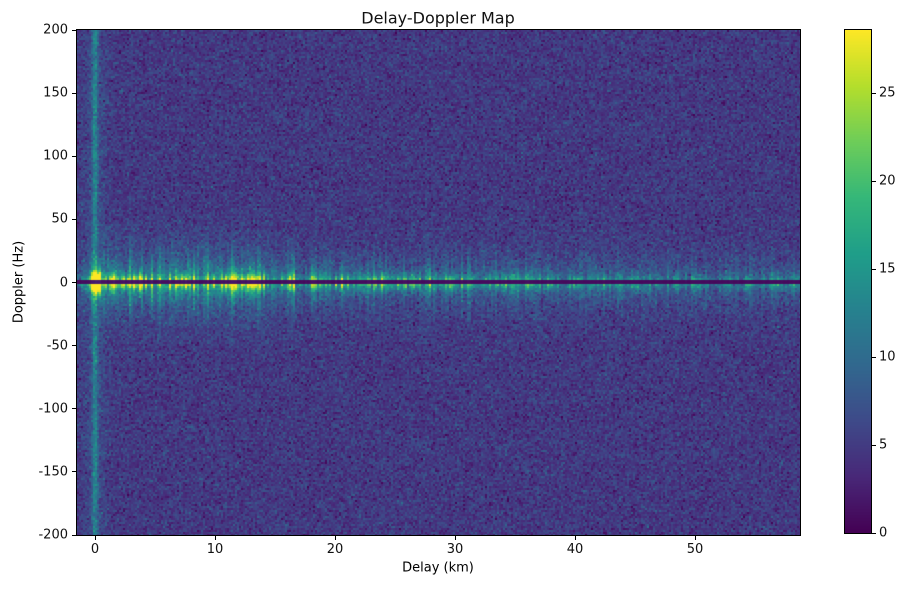  I want to click on y-tick-label: -50, so click(57, 346).